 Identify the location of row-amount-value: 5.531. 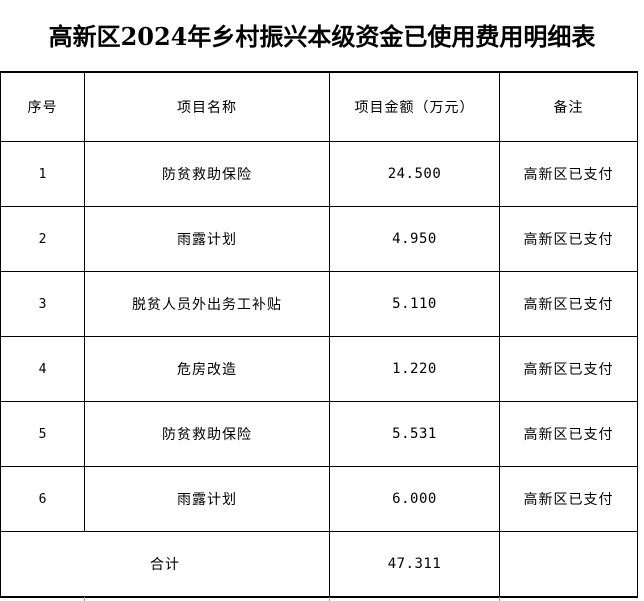
(414, 434).